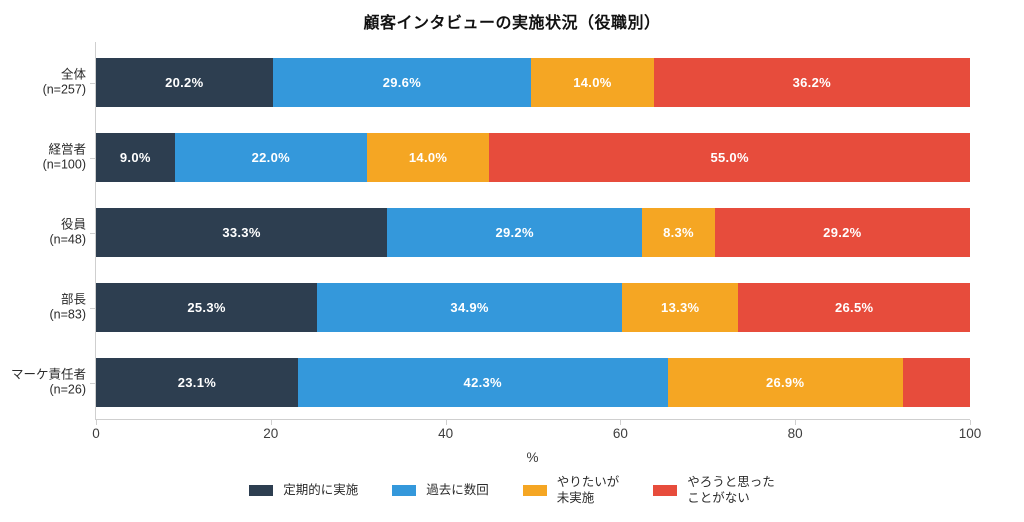 The height and width of the screenshot is (522, 1024). I want to click on bar-segment: 13.3%, so click(680, 307).